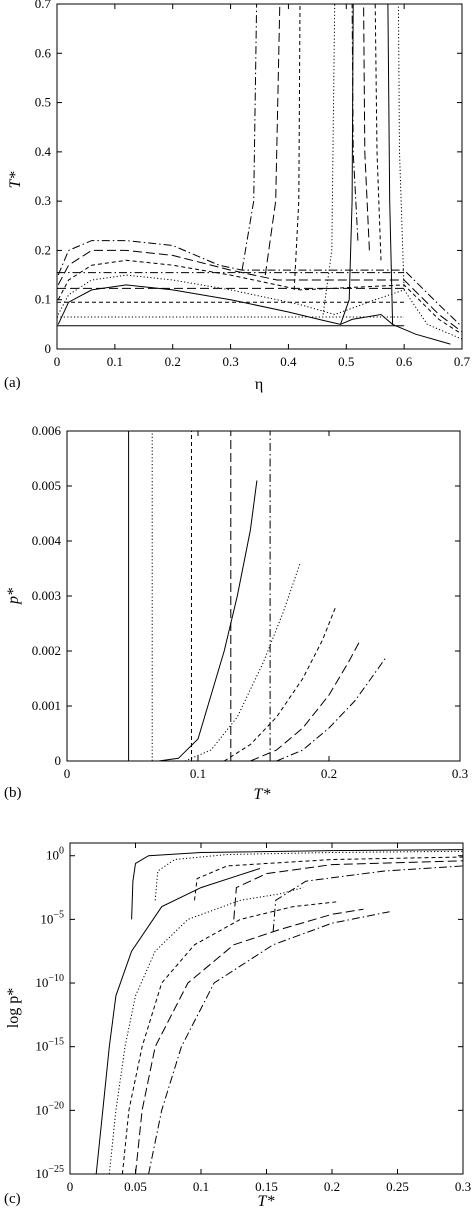  Describe the element at coordinates (249, 137) in the screenshot. I see `spinodal-left-dash-dot` at that location.